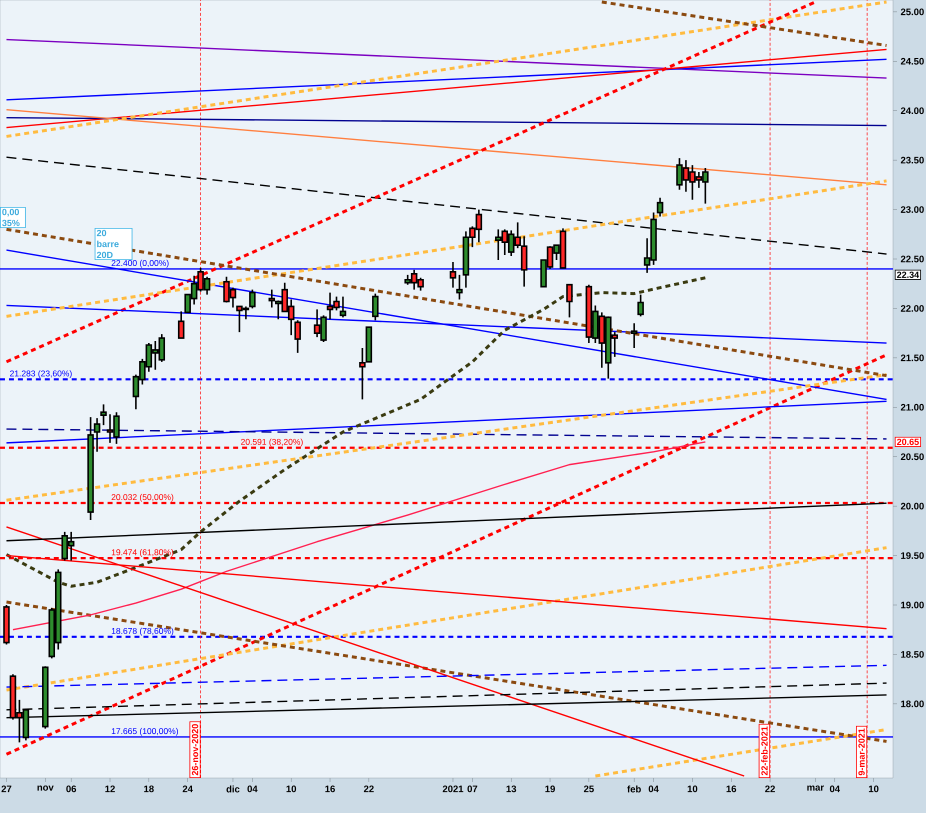 This screenshot has height=813, width=926. Describe the element at coordinates (233, 789) in the screenshot. I see `x-tick-label: dic` at that location.